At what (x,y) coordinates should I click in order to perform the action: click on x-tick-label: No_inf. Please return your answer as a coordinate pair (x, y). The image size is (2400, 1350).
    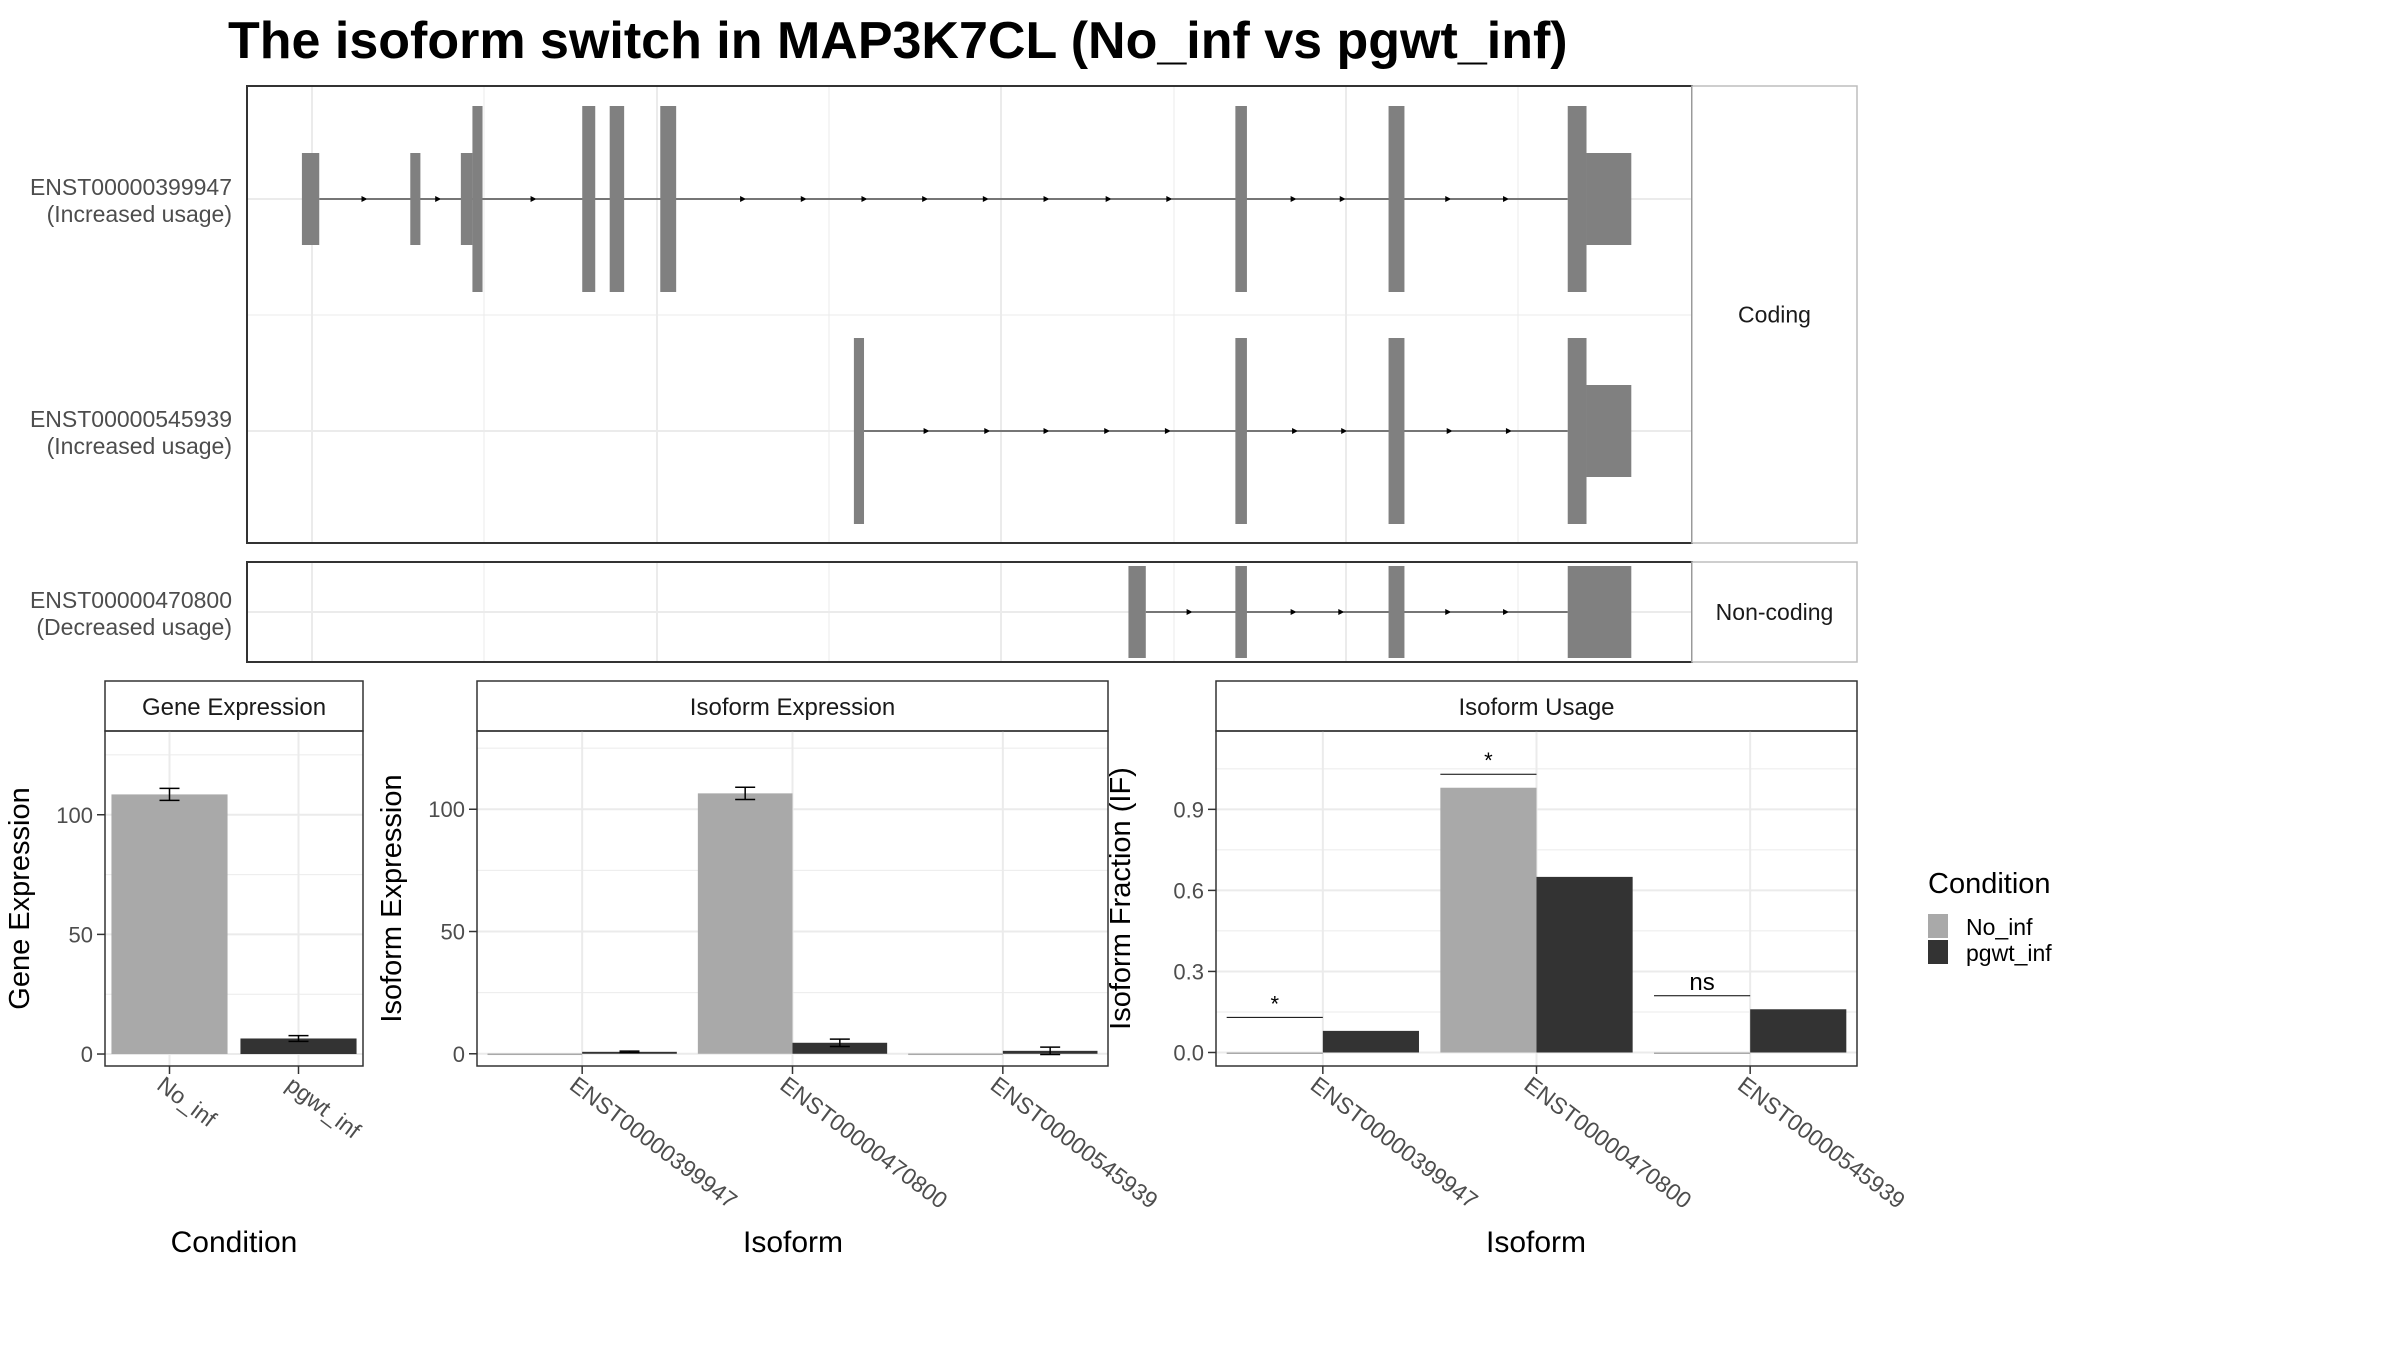
    Looking at the image, I should click on (186, 1101).